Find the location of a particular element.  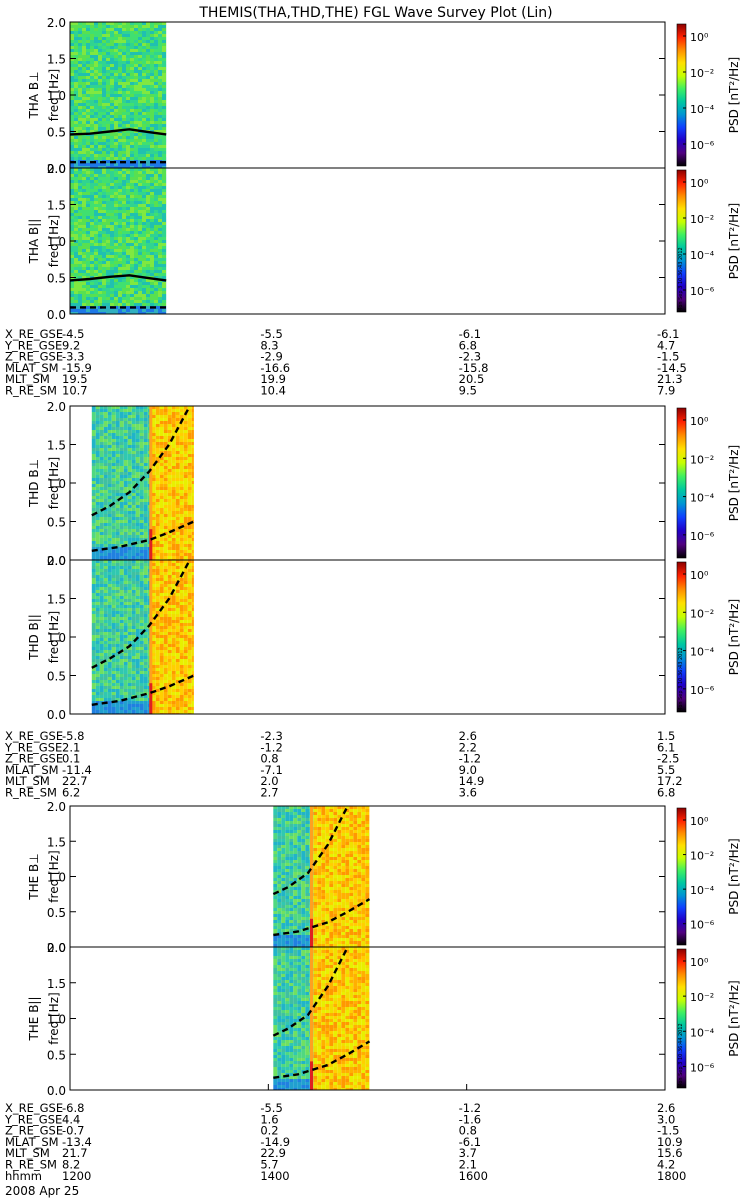

y-tick-label: 0.5 is located at coordinates (56, 677).